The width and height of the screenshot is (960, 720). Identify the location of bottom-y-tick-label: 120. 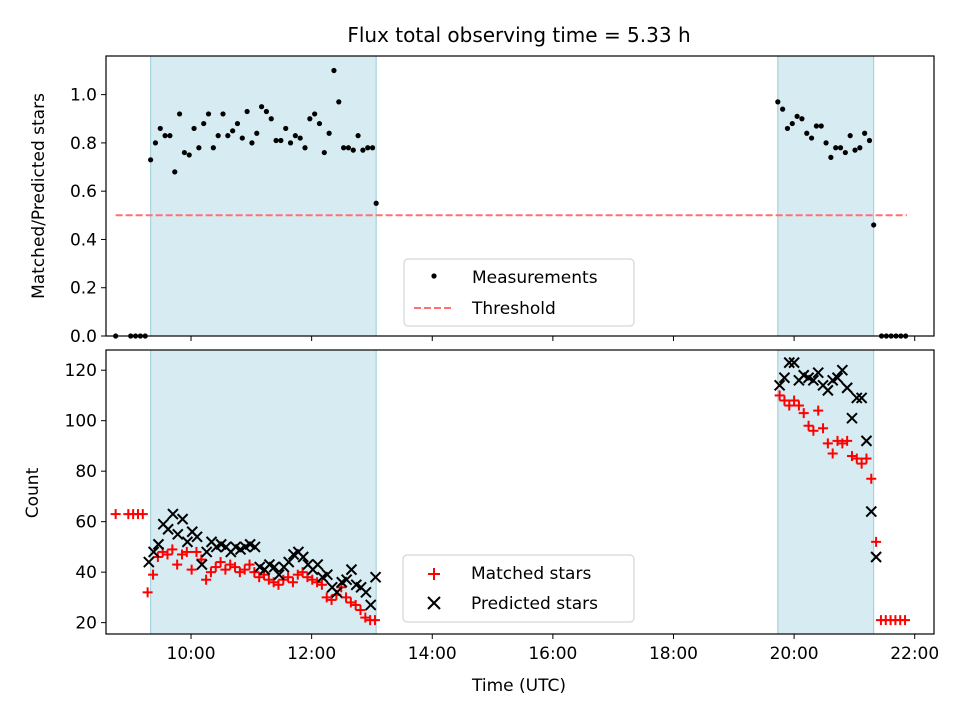
(81, 371).